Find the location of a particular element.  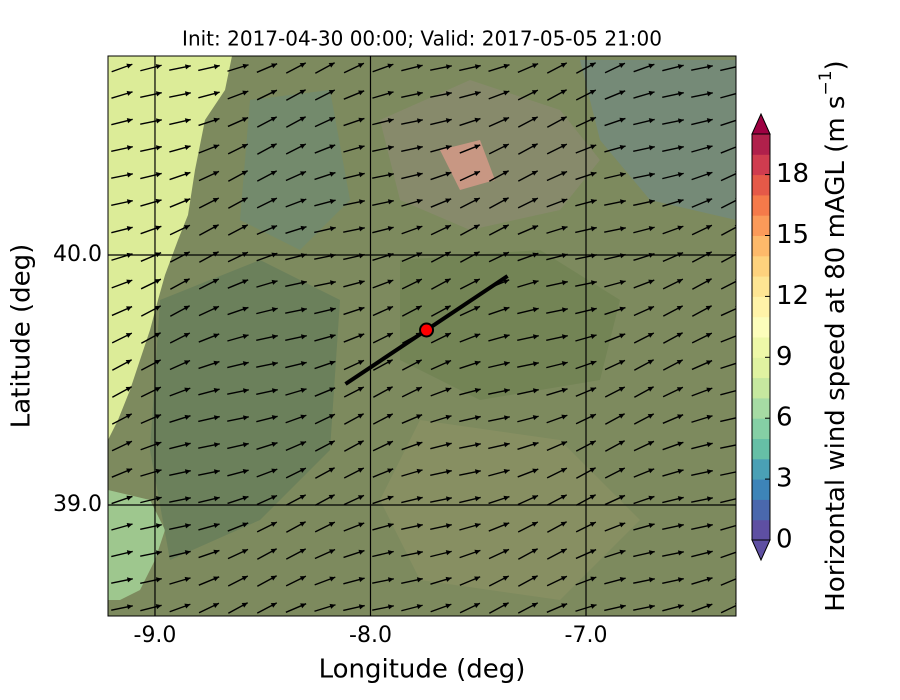

y-axis-label: Latitude (deg) is located at coordinates (22, 336).